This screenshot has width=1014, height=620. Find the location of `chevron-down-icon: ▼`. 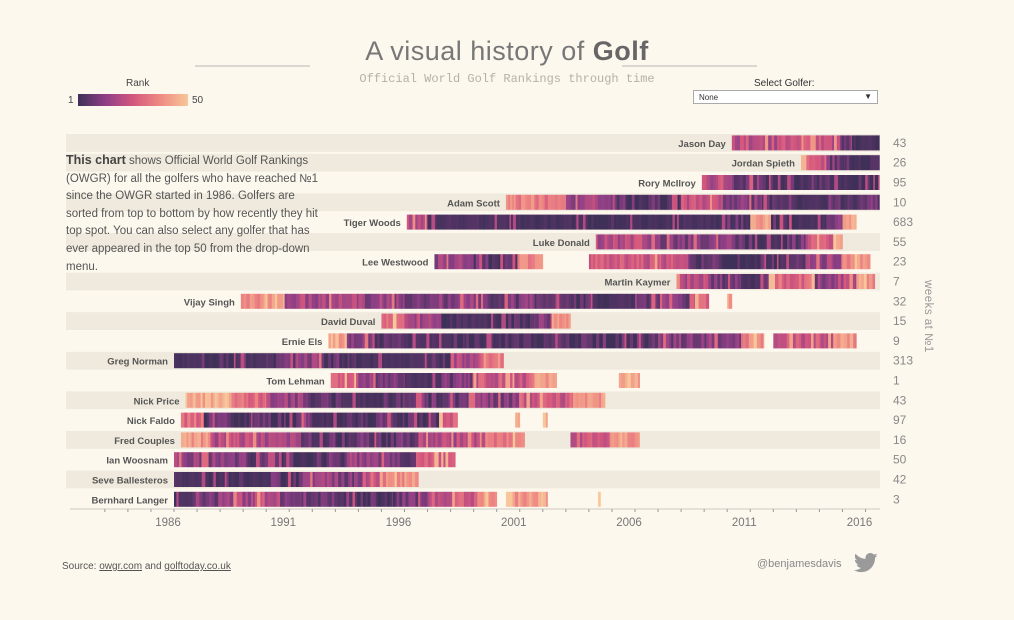

chevron-down-icon: ▼ is located at coordinates (868, 96).